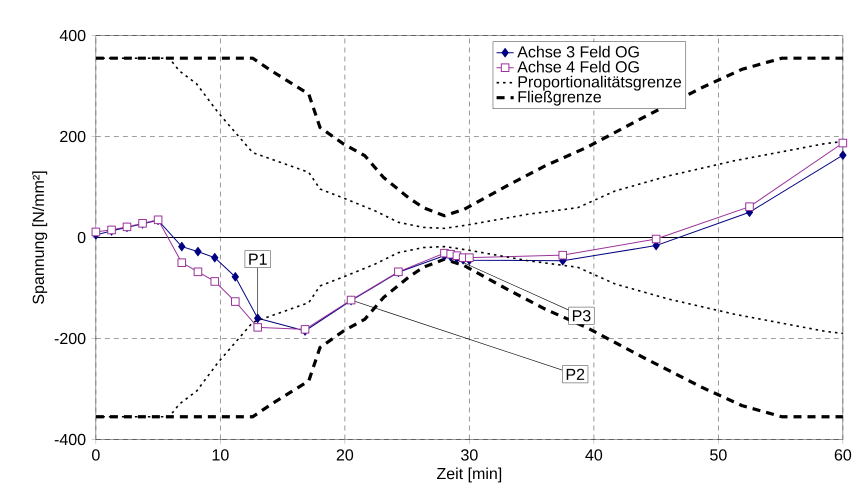 Image resolution: width=862 pixels, height=493 pixels. Describe the element at coordinates (600, 83) in the screenshot. I see `legend-label: Proportionalitätsgrenze` at that location.